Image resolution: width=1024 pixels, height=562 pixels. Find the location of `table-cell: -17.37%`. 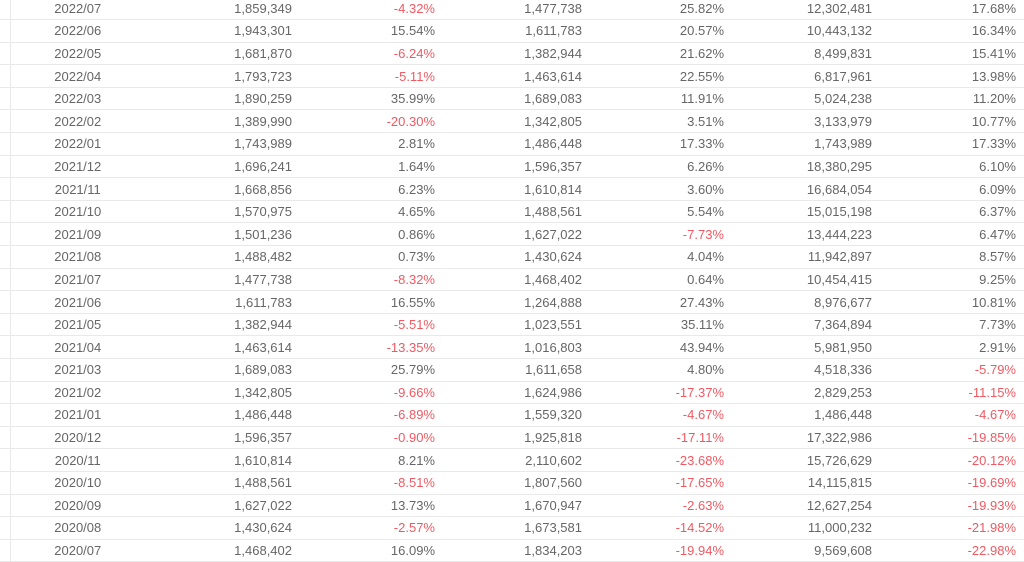

table-cell: -17.37% is located at coordinates (661, 393).